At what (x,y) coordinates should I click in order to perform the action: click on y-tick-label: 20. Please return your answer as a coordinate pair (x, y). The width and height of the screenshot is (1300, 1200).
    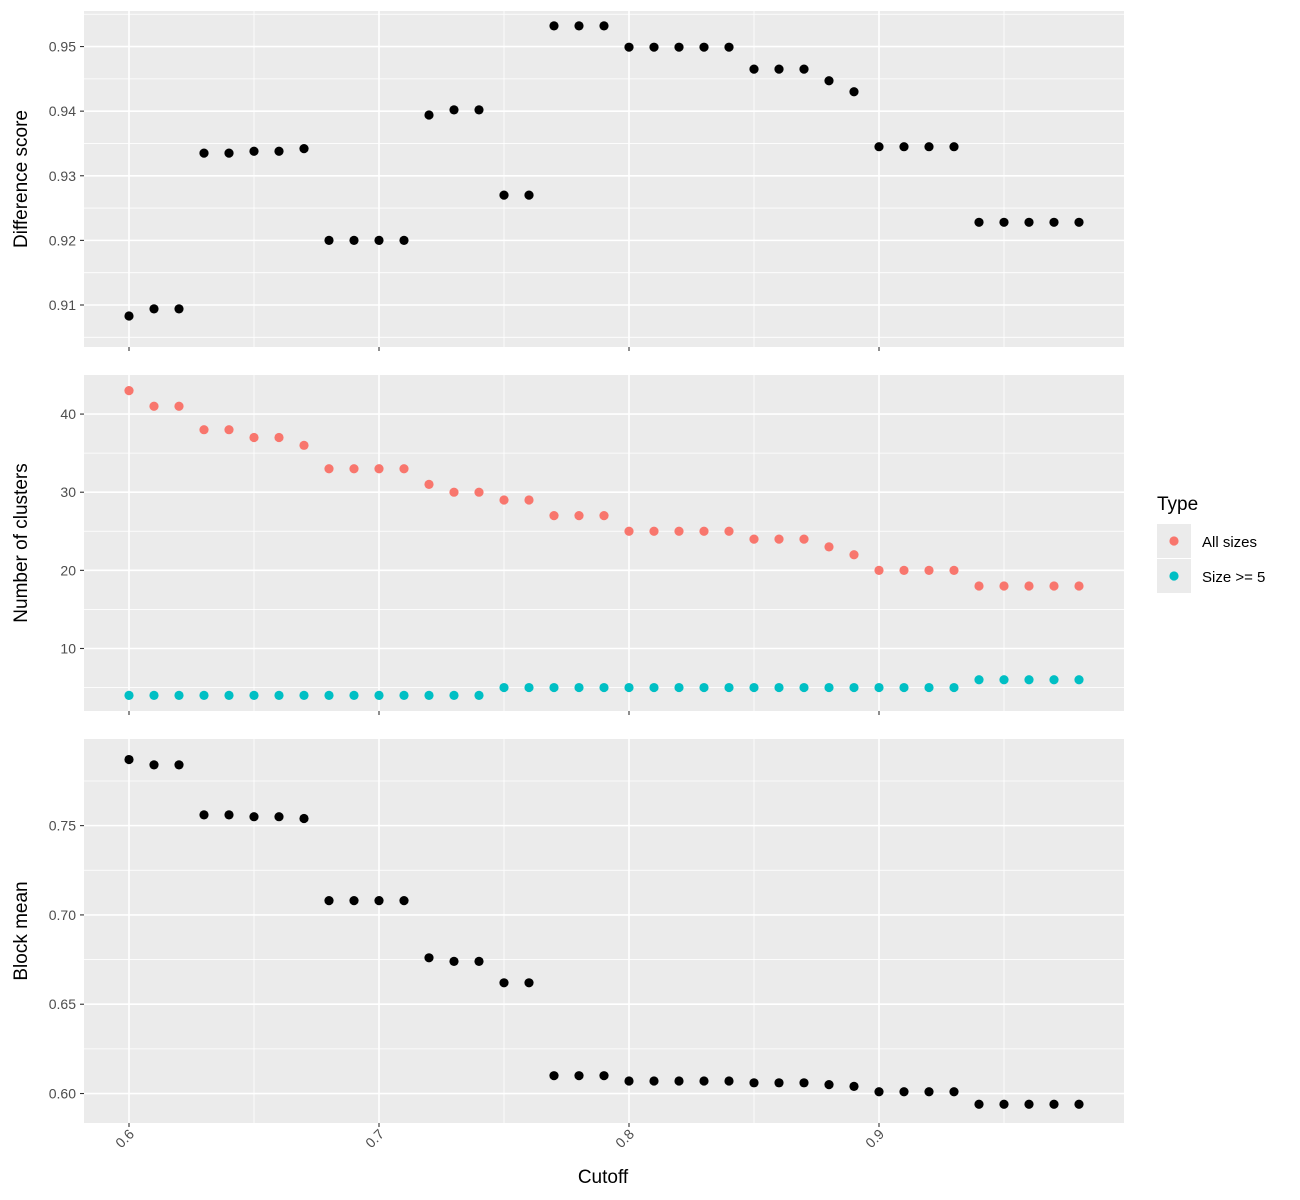
    Looking at the image, I should click on (68, 570).